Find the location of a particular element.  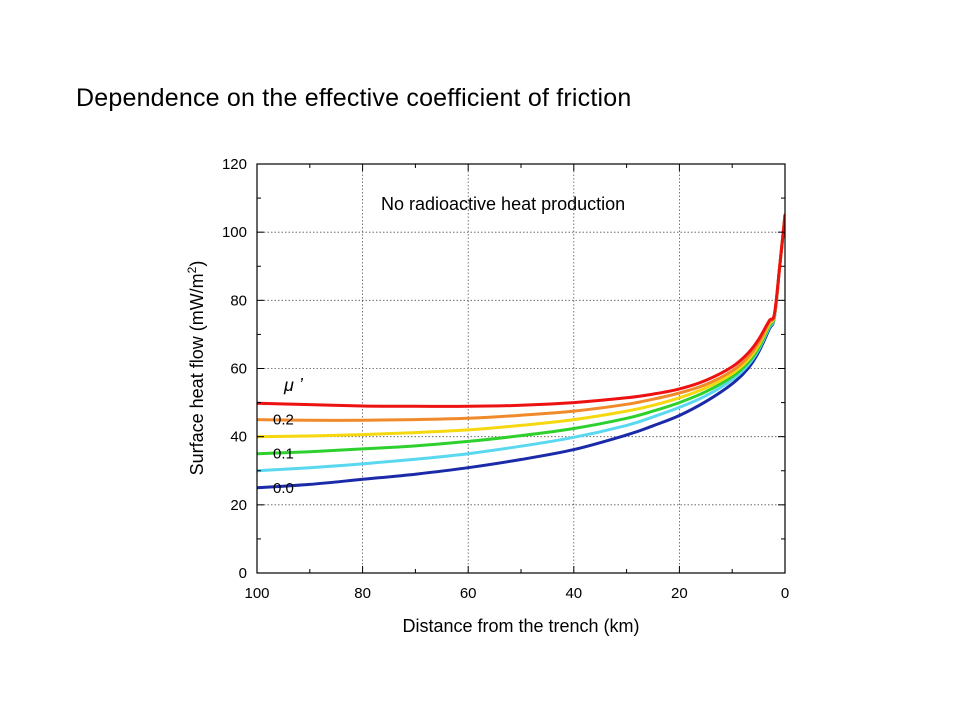

legend-title: μ ’ is located at coordinates (293, 385).